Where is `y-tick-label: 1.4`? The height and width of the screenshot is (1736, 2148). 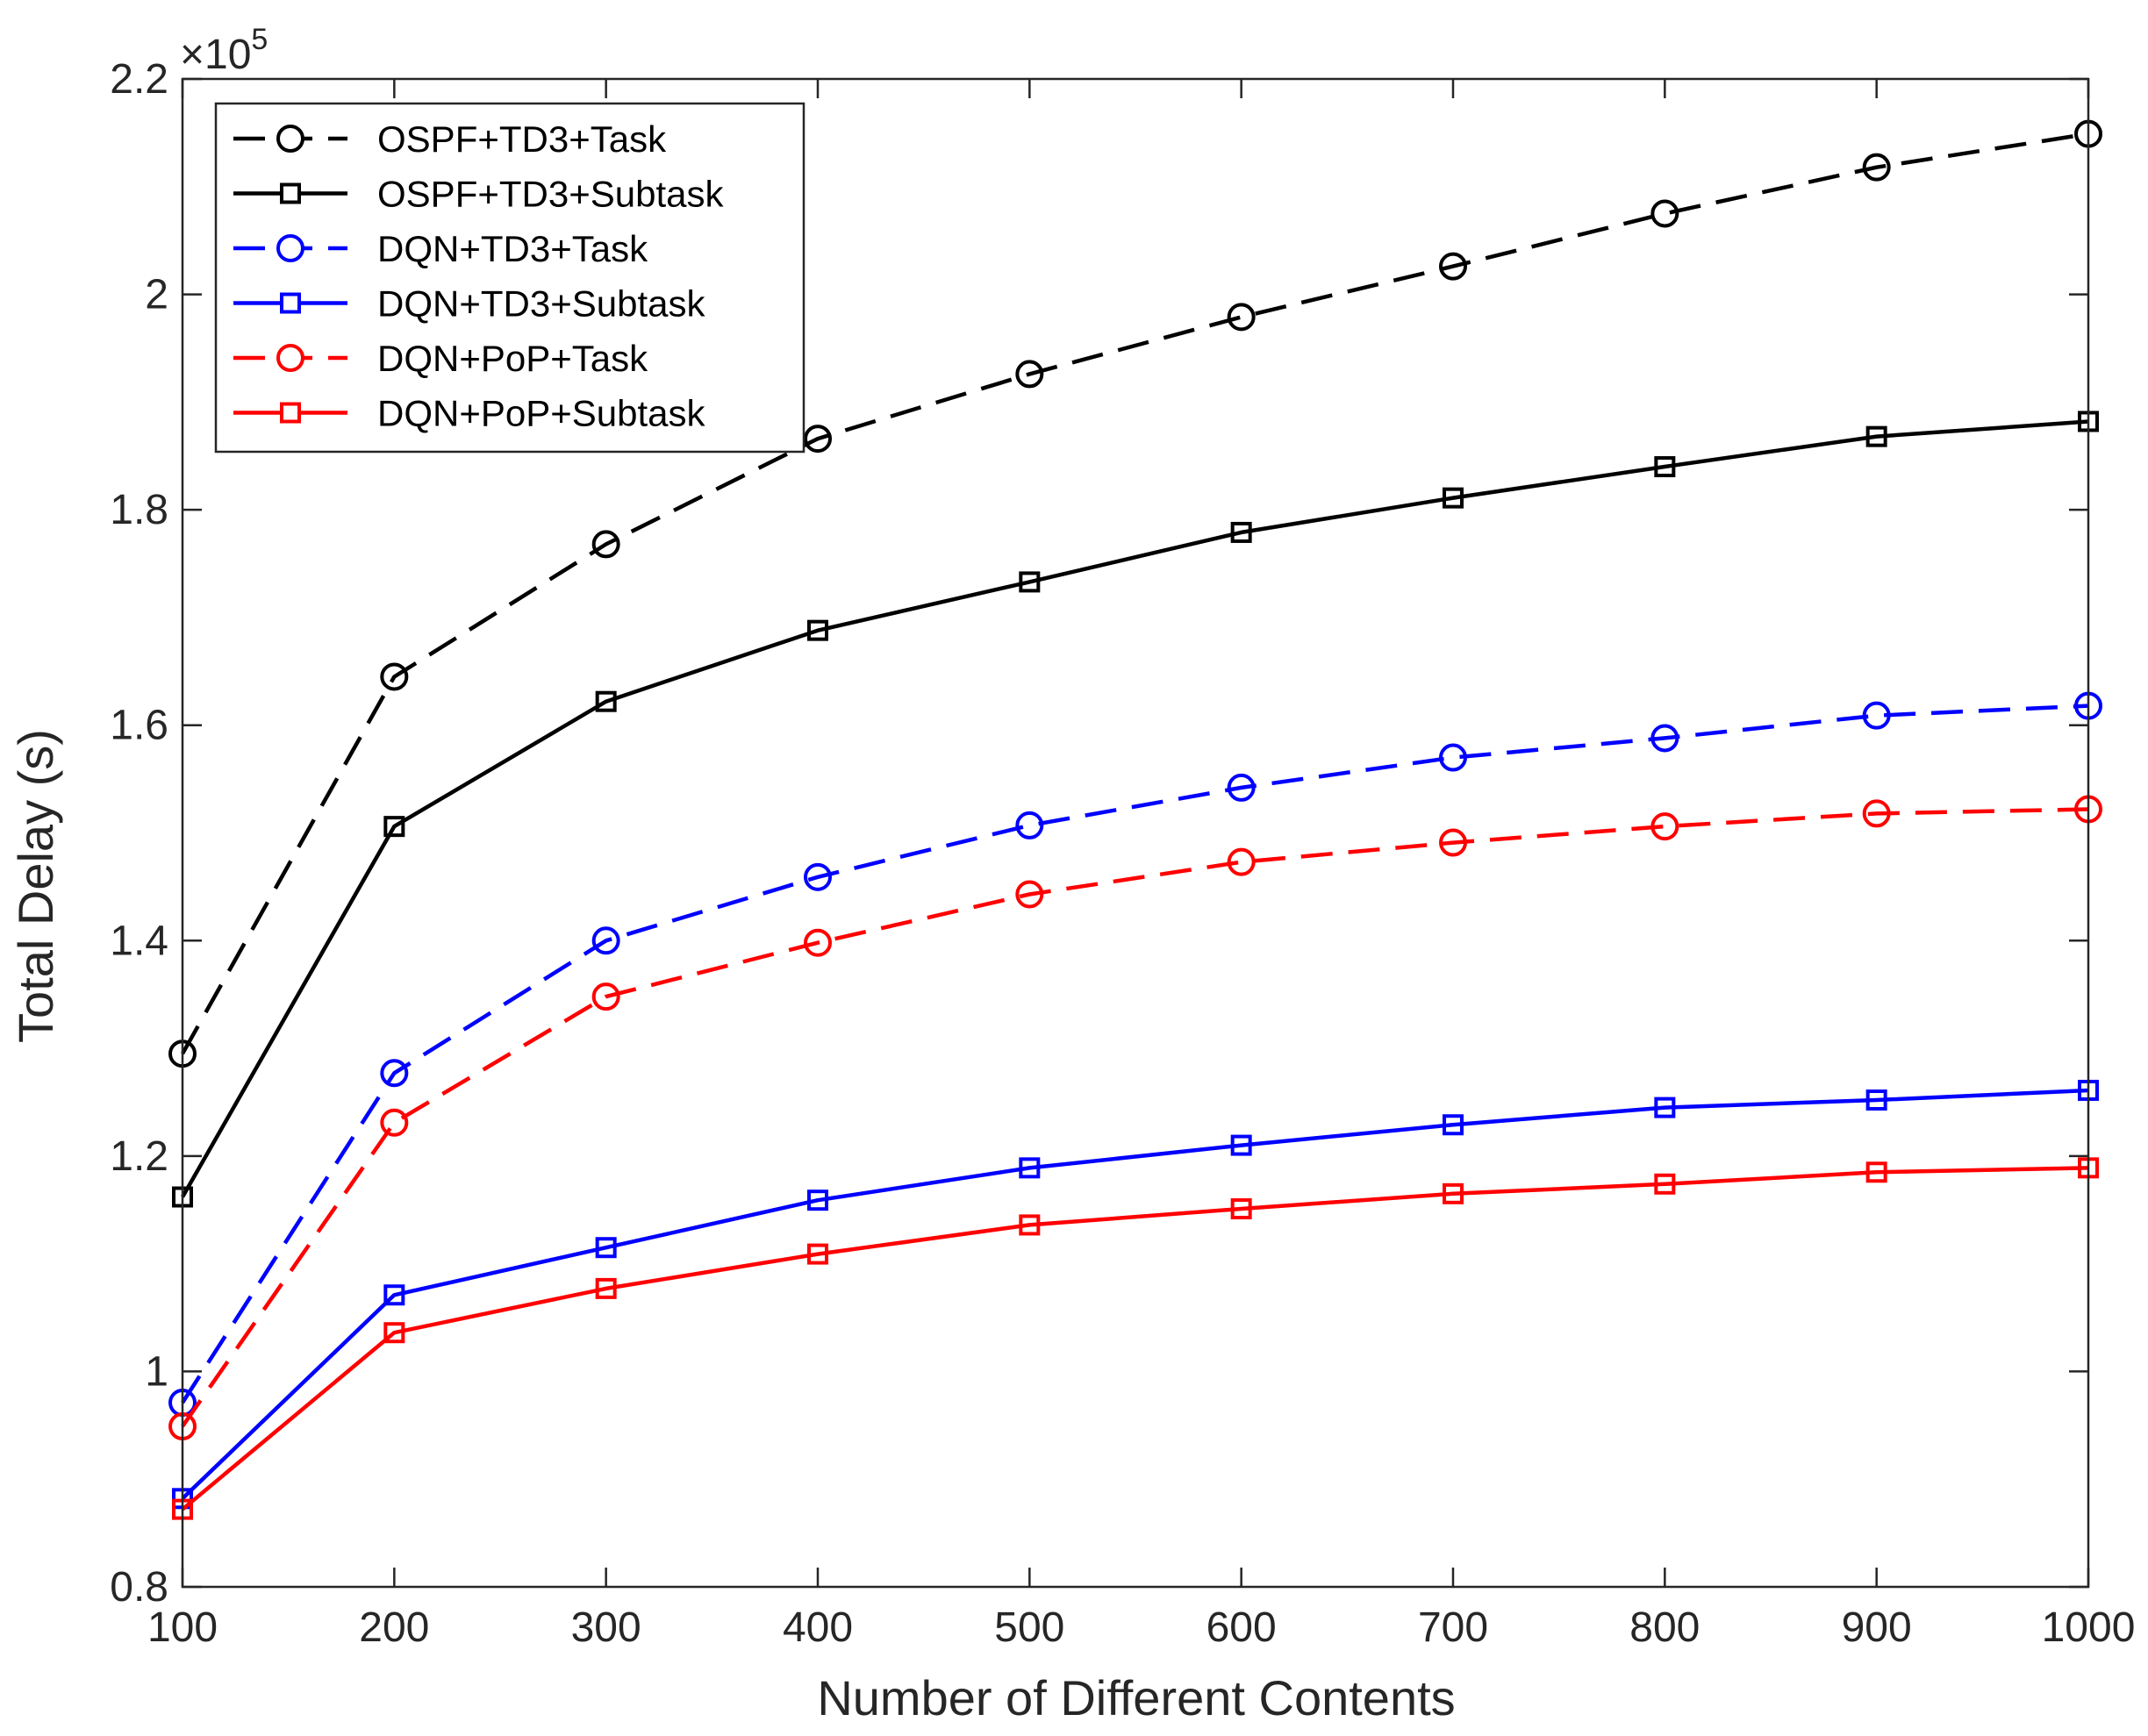 y-tick-label: 1.4 is located at coordinates (139, 941).